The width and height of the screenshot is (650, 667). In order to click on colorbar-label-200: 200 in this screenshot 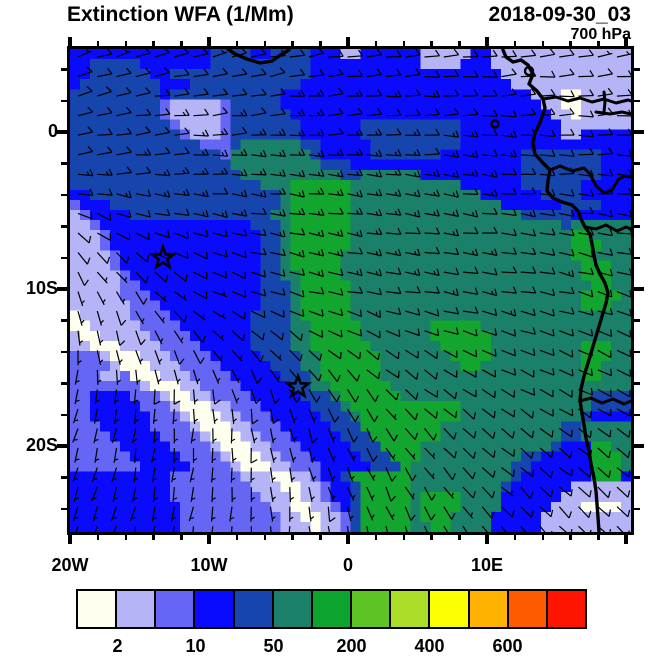, I will do `click(351, 646)`.